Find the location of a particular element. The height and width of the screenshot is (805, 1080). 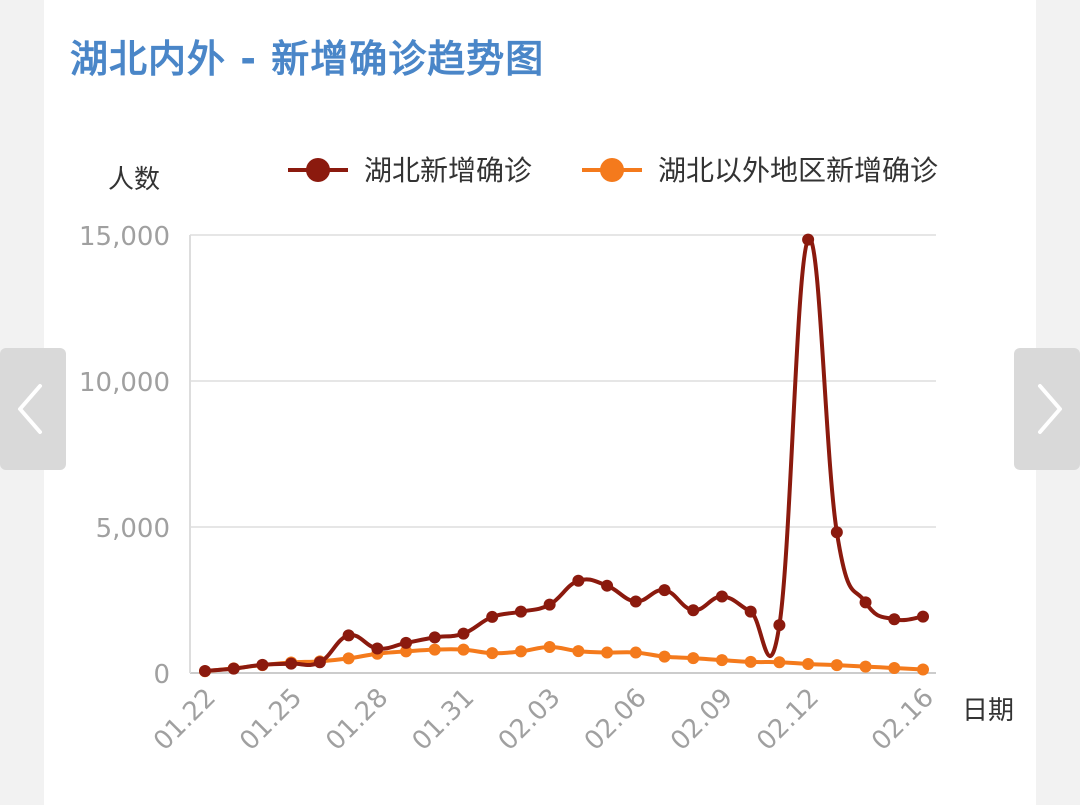

x-tick-label: 01.22 is located at coordinates (185, 720).